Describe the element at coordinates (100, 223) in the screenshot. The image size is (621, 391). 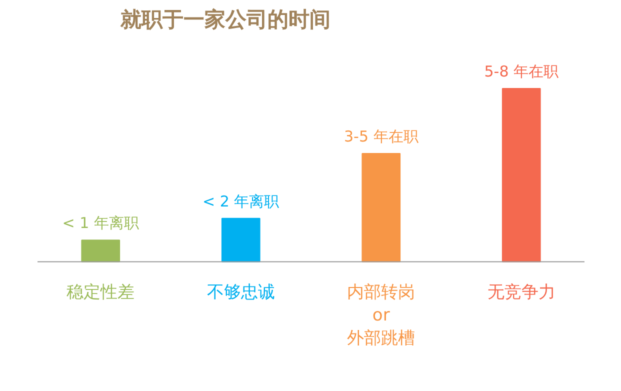
I see `annotation: < 1 年离职` at that location.